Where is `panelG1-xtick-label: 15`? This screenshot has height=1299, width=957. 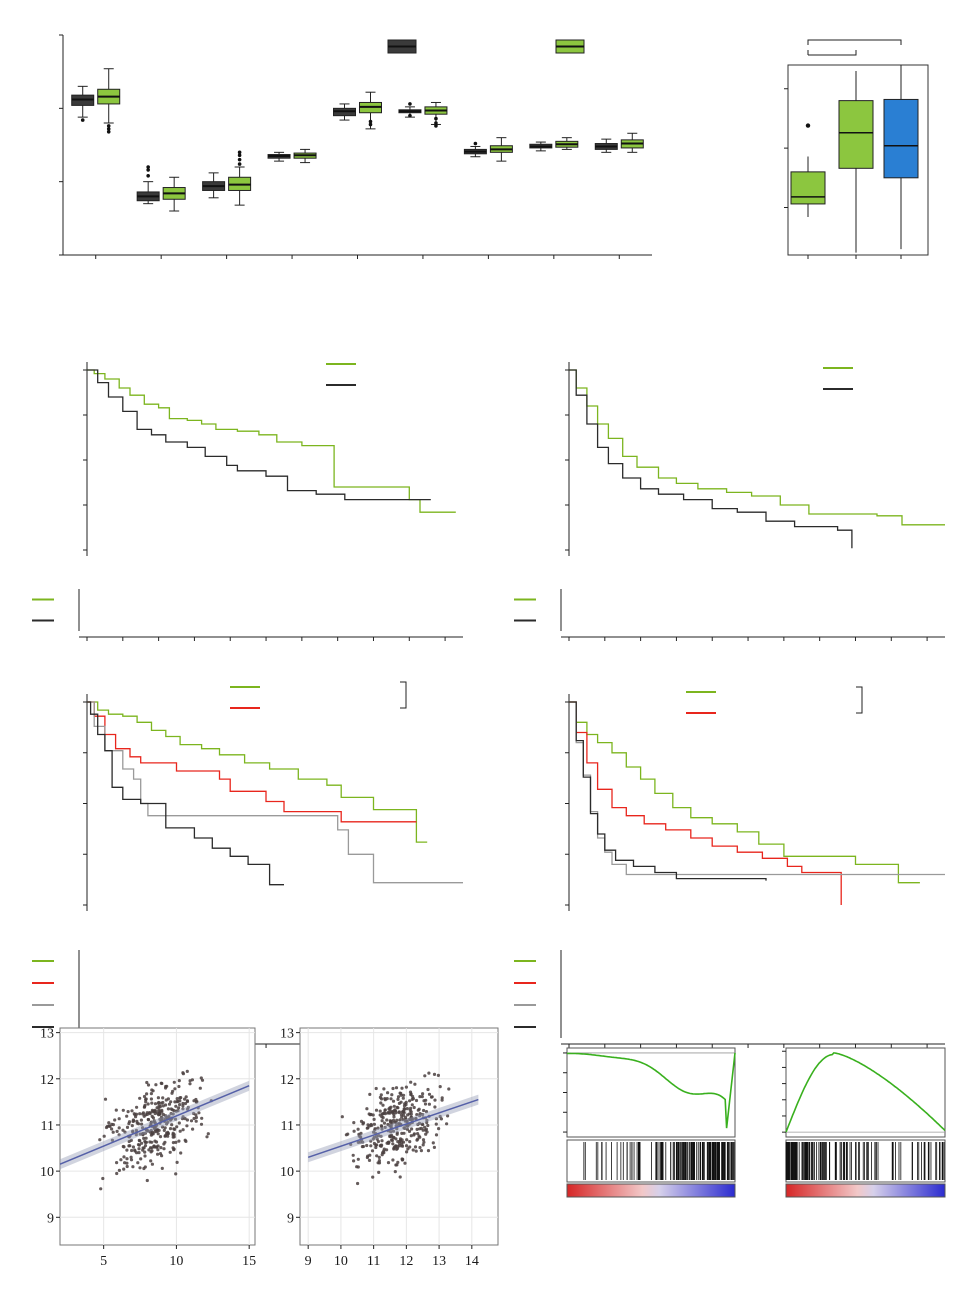 panelG1-xtick-label: 15 is located at coordinates (249, 1261).